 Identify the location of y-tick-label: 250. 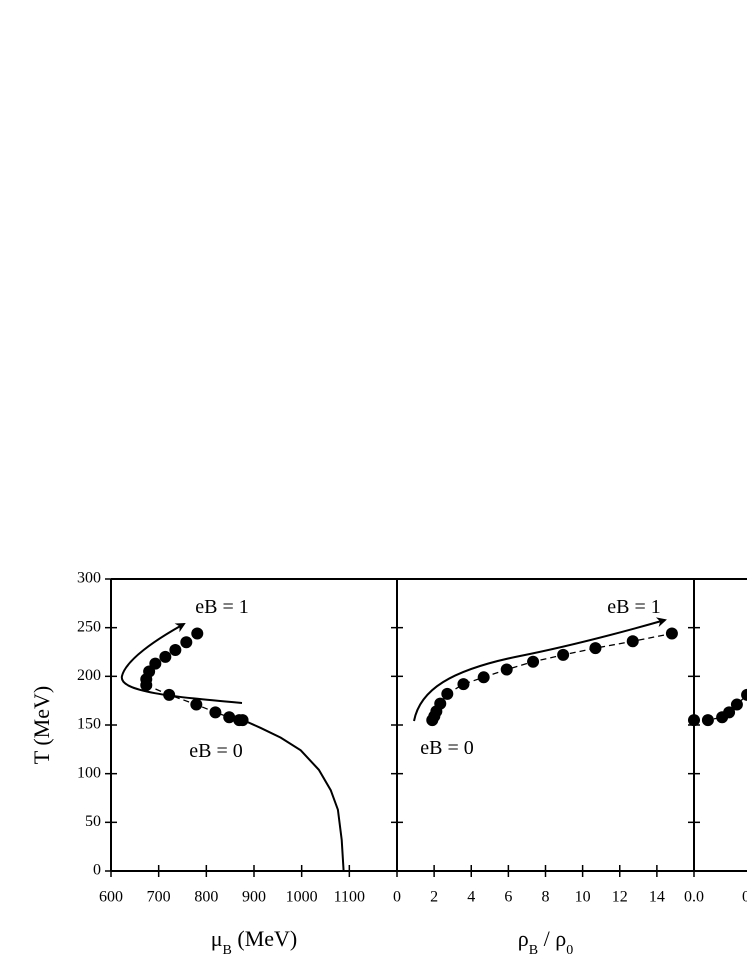
(89, 626).